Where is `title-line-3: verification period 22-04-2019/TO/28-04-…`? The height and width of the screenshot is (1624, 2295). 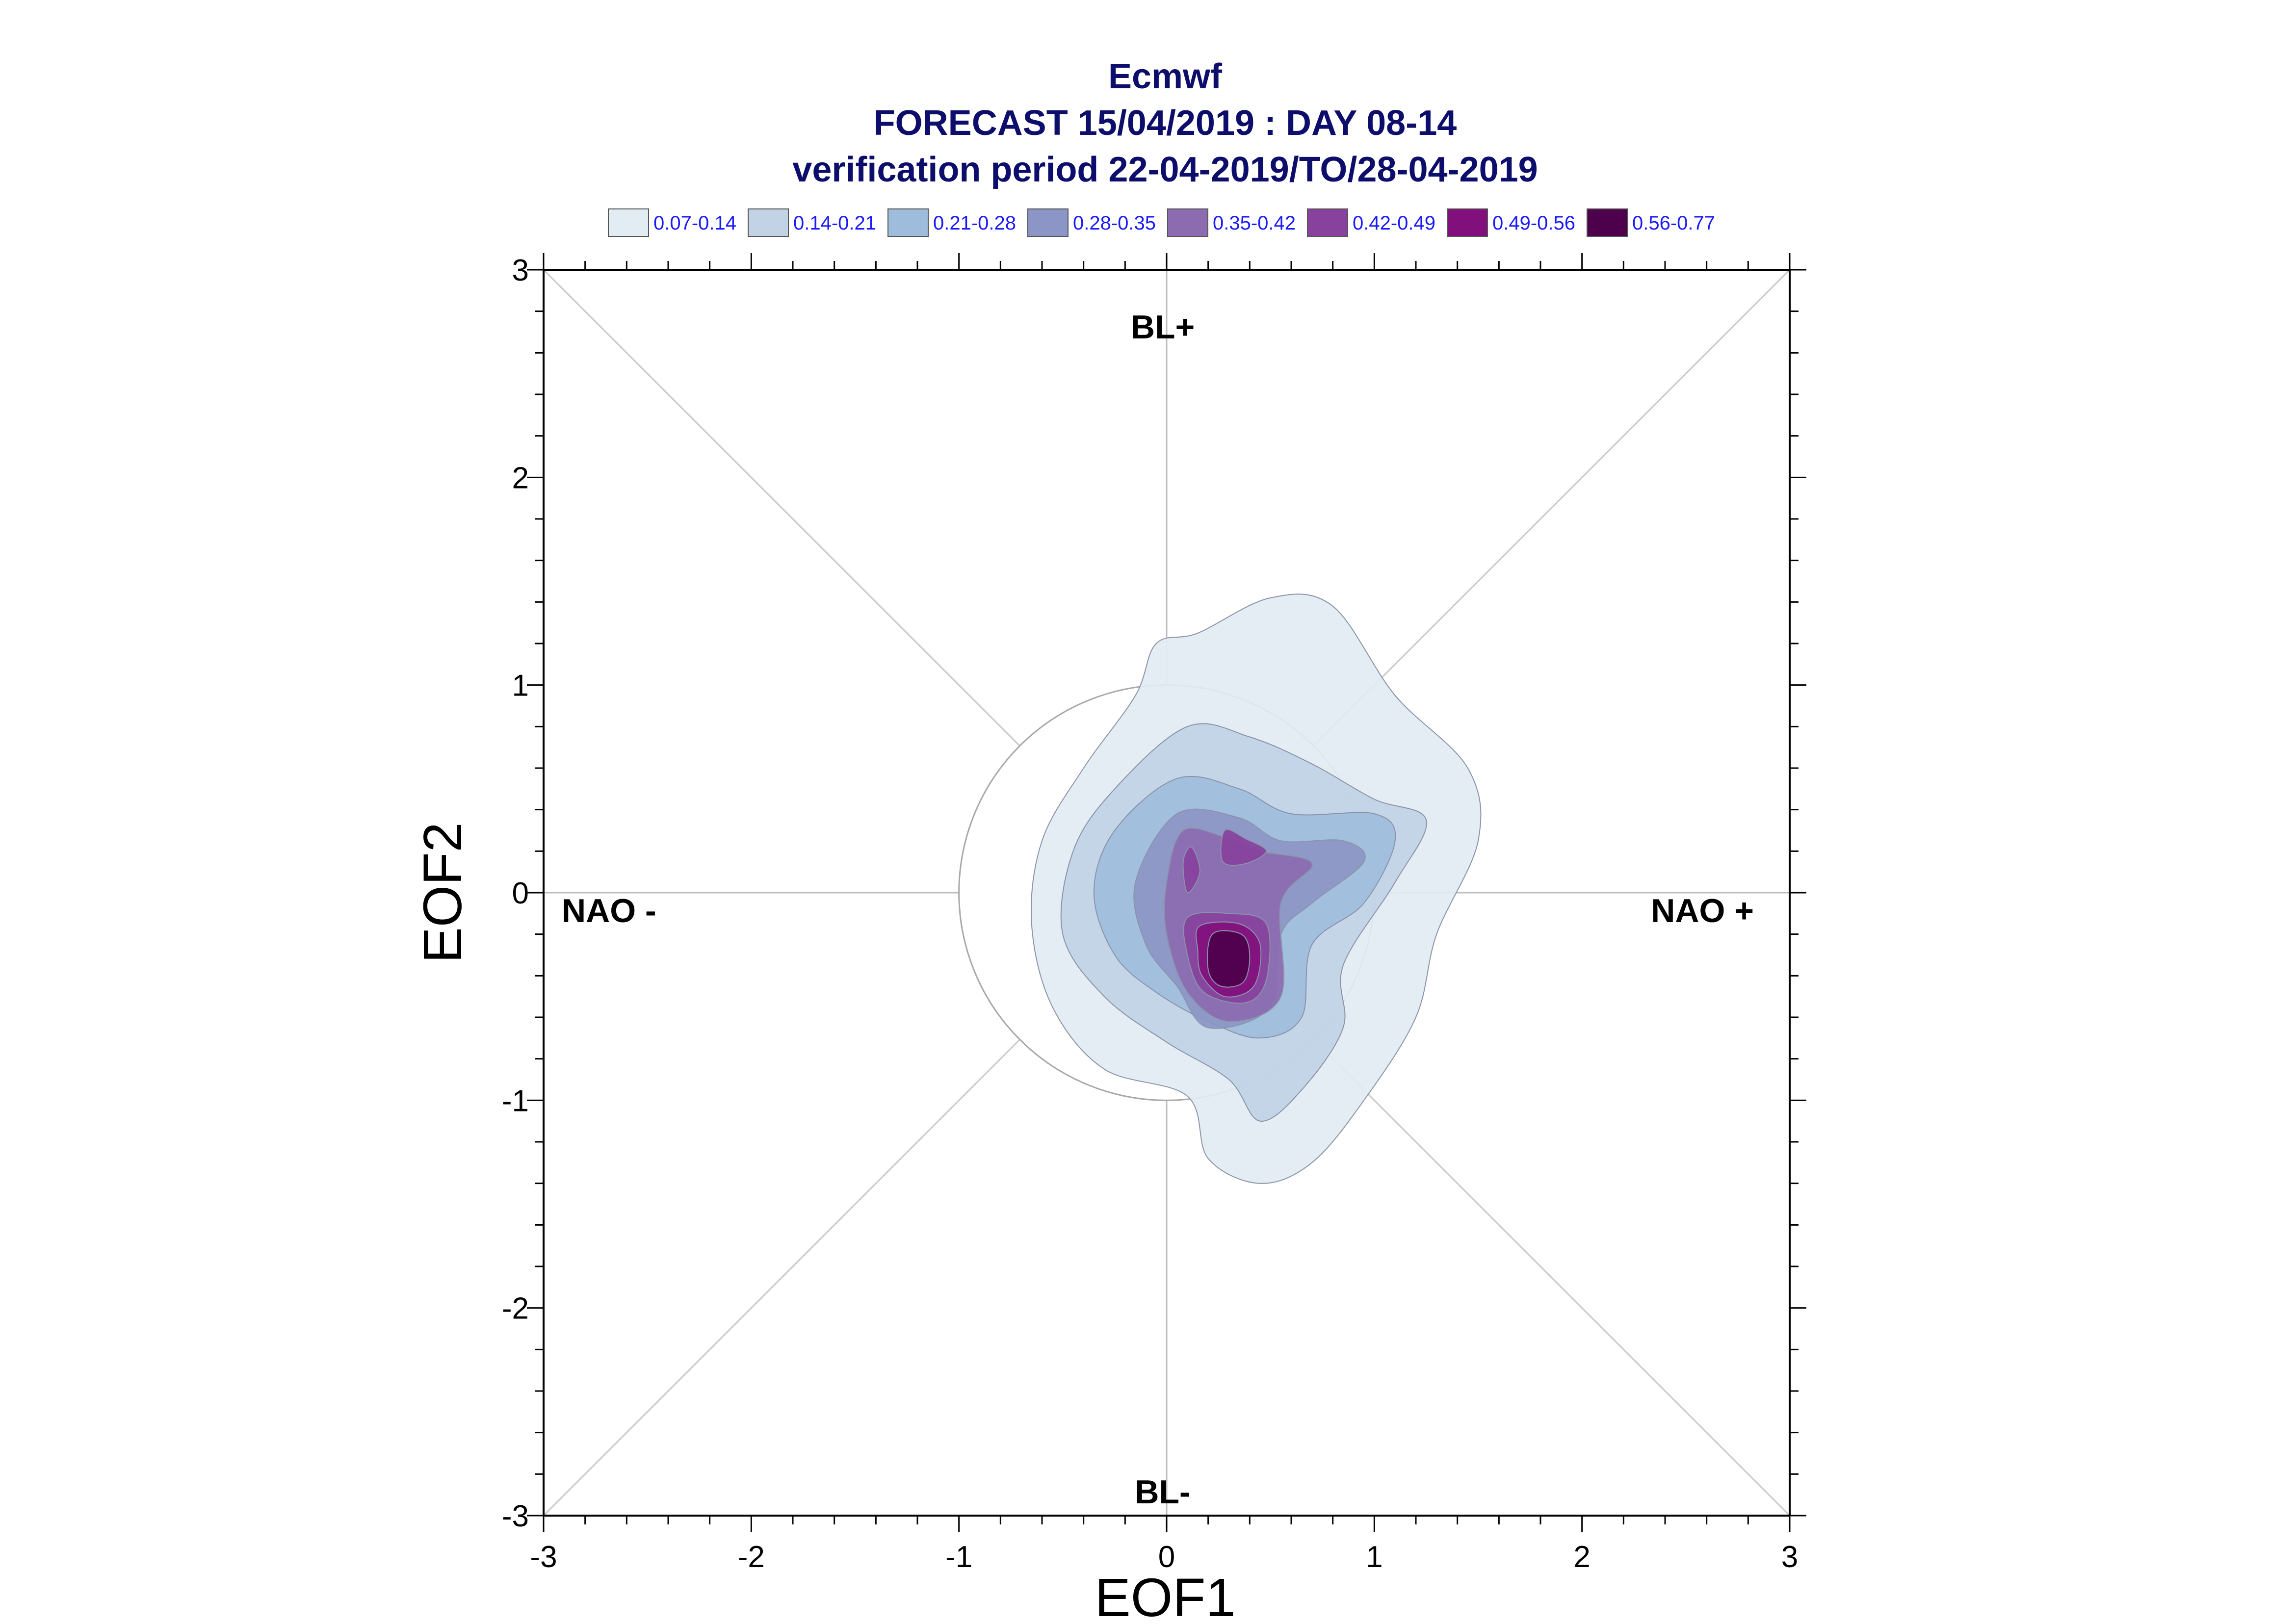 title-line-3: verification period 22-04-2019/TO/28-04-… is located at coordinates (1165, 169).